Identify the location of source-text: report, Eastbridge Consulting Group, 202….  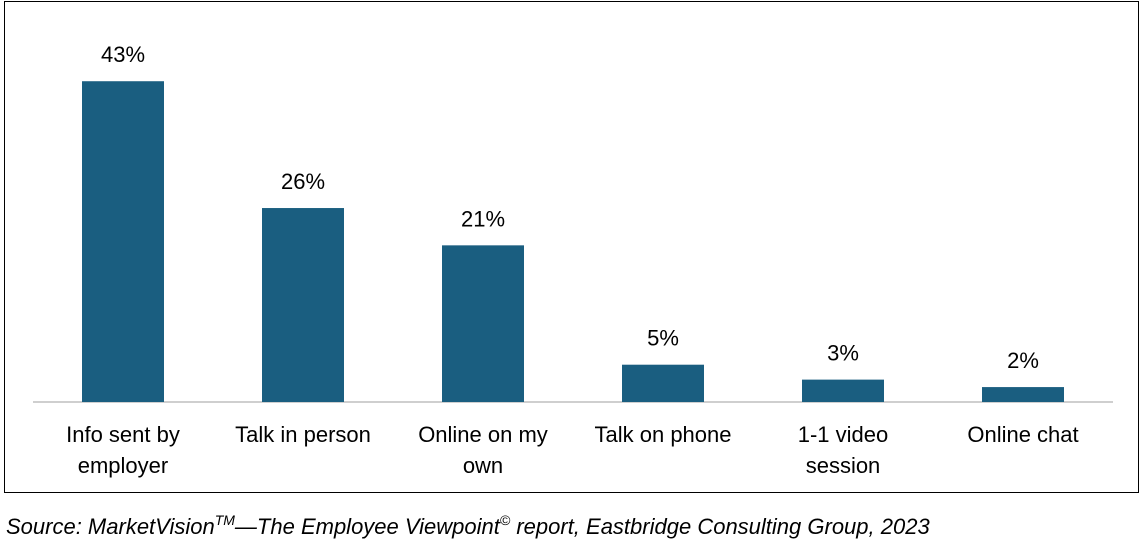
(720, 526).